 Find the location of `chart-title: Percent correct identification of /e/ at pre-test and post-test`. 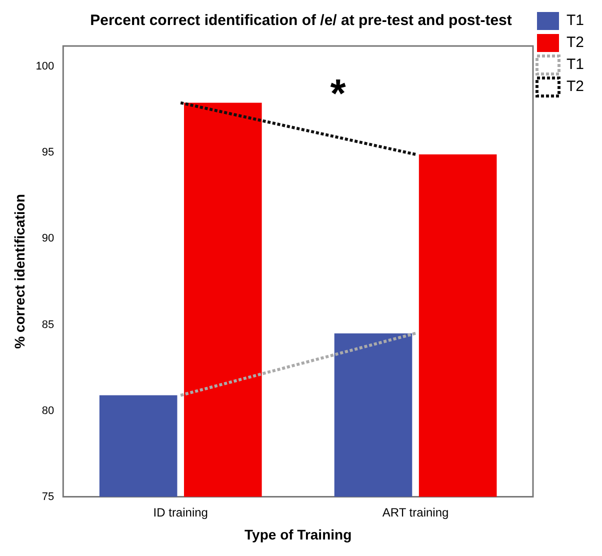

chart-title: Percent correct identification of /e/ at pre-test and post-test is located at coordinates (301, 21).